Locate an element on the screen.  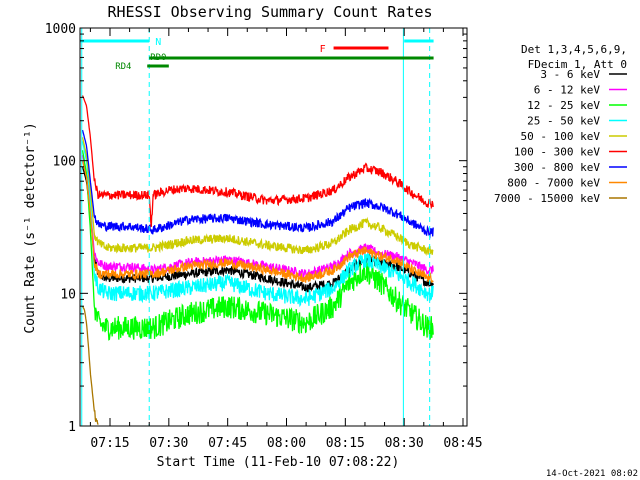
x-tick-label-0: 07:15 is located at coordinates (109, 443).